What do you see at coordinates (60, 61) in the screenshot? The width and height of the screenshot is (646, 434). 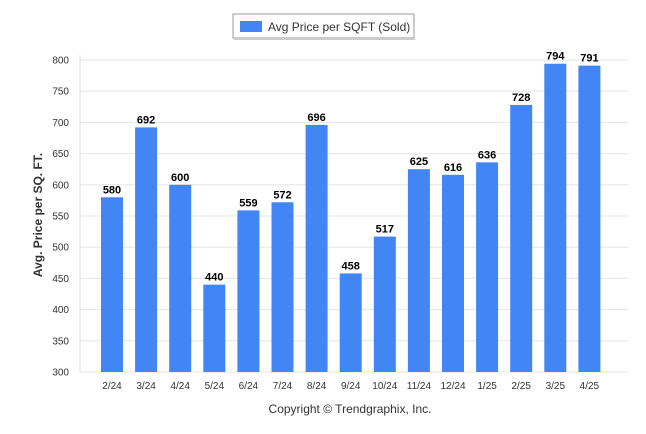 I see `y-tick-label: 800` at bounding box center [60, 61].